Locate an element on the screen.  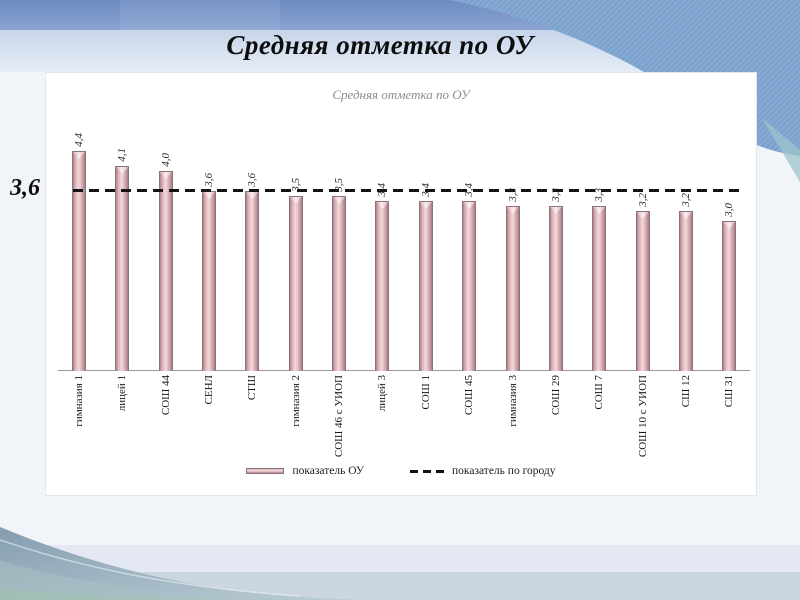
bar-value-label: 4,0 is located at coordinates (165, 160).